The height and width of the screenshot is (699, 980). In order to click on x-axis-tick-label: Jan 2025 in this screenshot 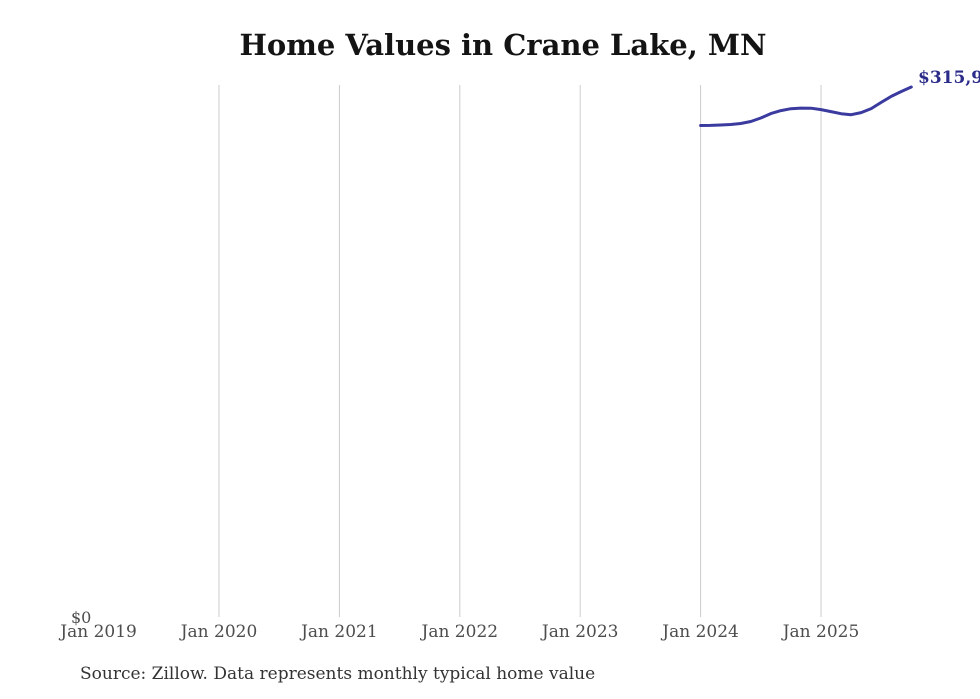, I will do `click(821, 632)`.